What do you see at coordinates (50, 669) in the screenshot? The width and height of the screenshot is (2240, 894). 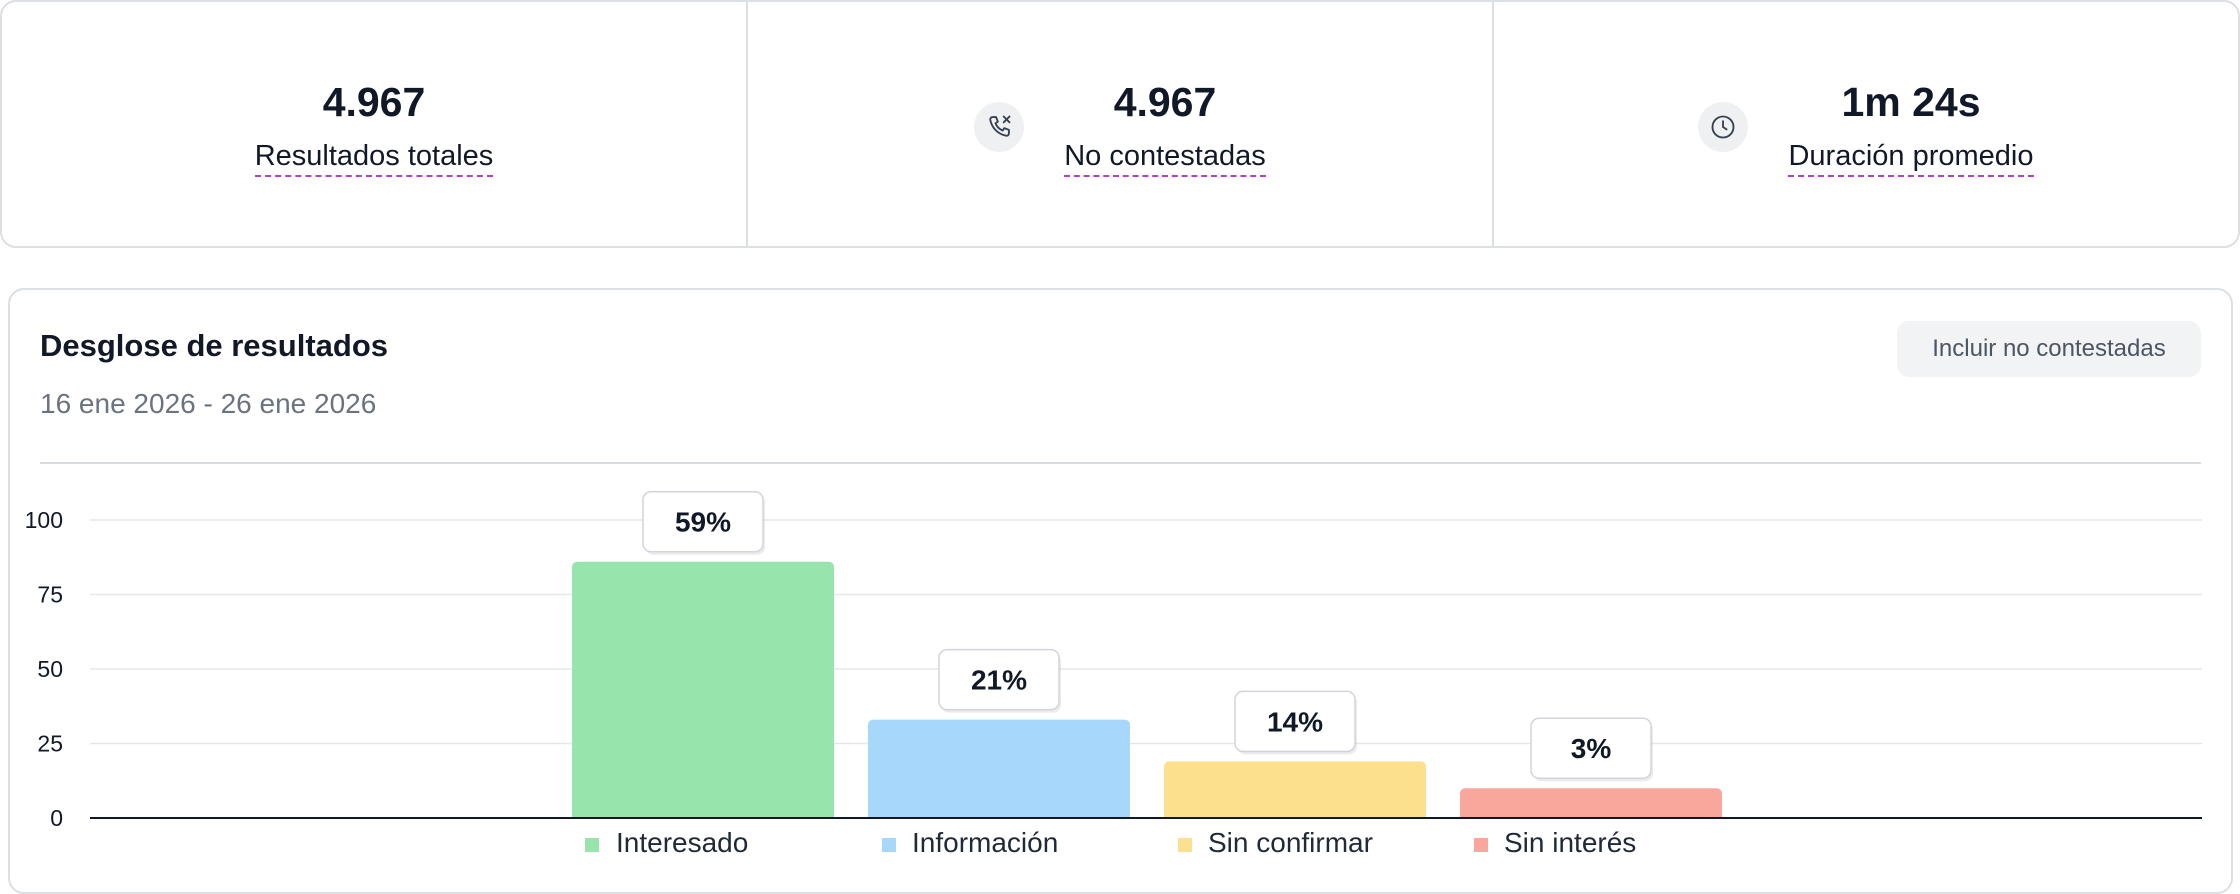 I see `y-tick-label: 50` at bounding box center [50, 669].